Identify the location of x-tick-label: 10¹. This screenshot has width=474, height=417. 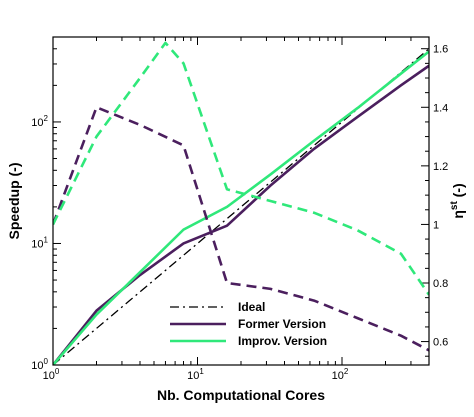
(195, 374).